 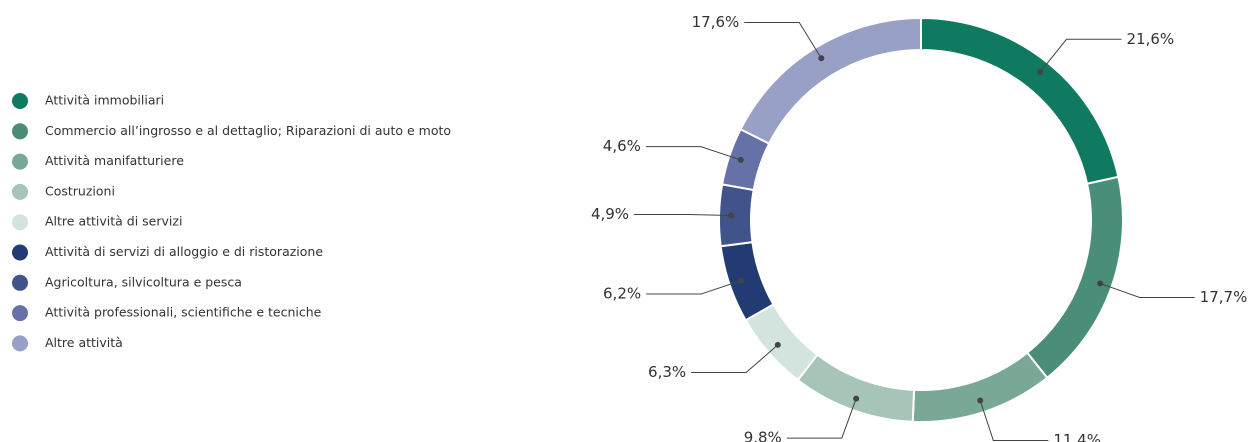 What do you see at coordinates (763, 435) in the screenshot?
I see `data-label: 9,8%` at bounding box center [763, 435].